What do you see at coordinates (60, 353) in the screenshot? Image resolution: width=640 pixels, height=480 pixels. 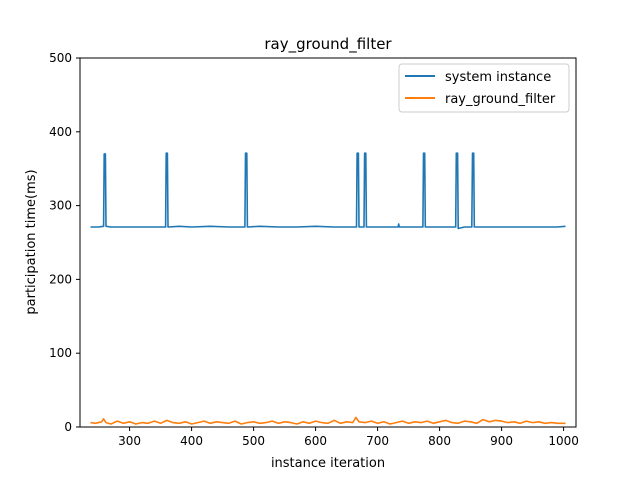 I see `y-tick-label: 100` at bounding box center [60, 353].